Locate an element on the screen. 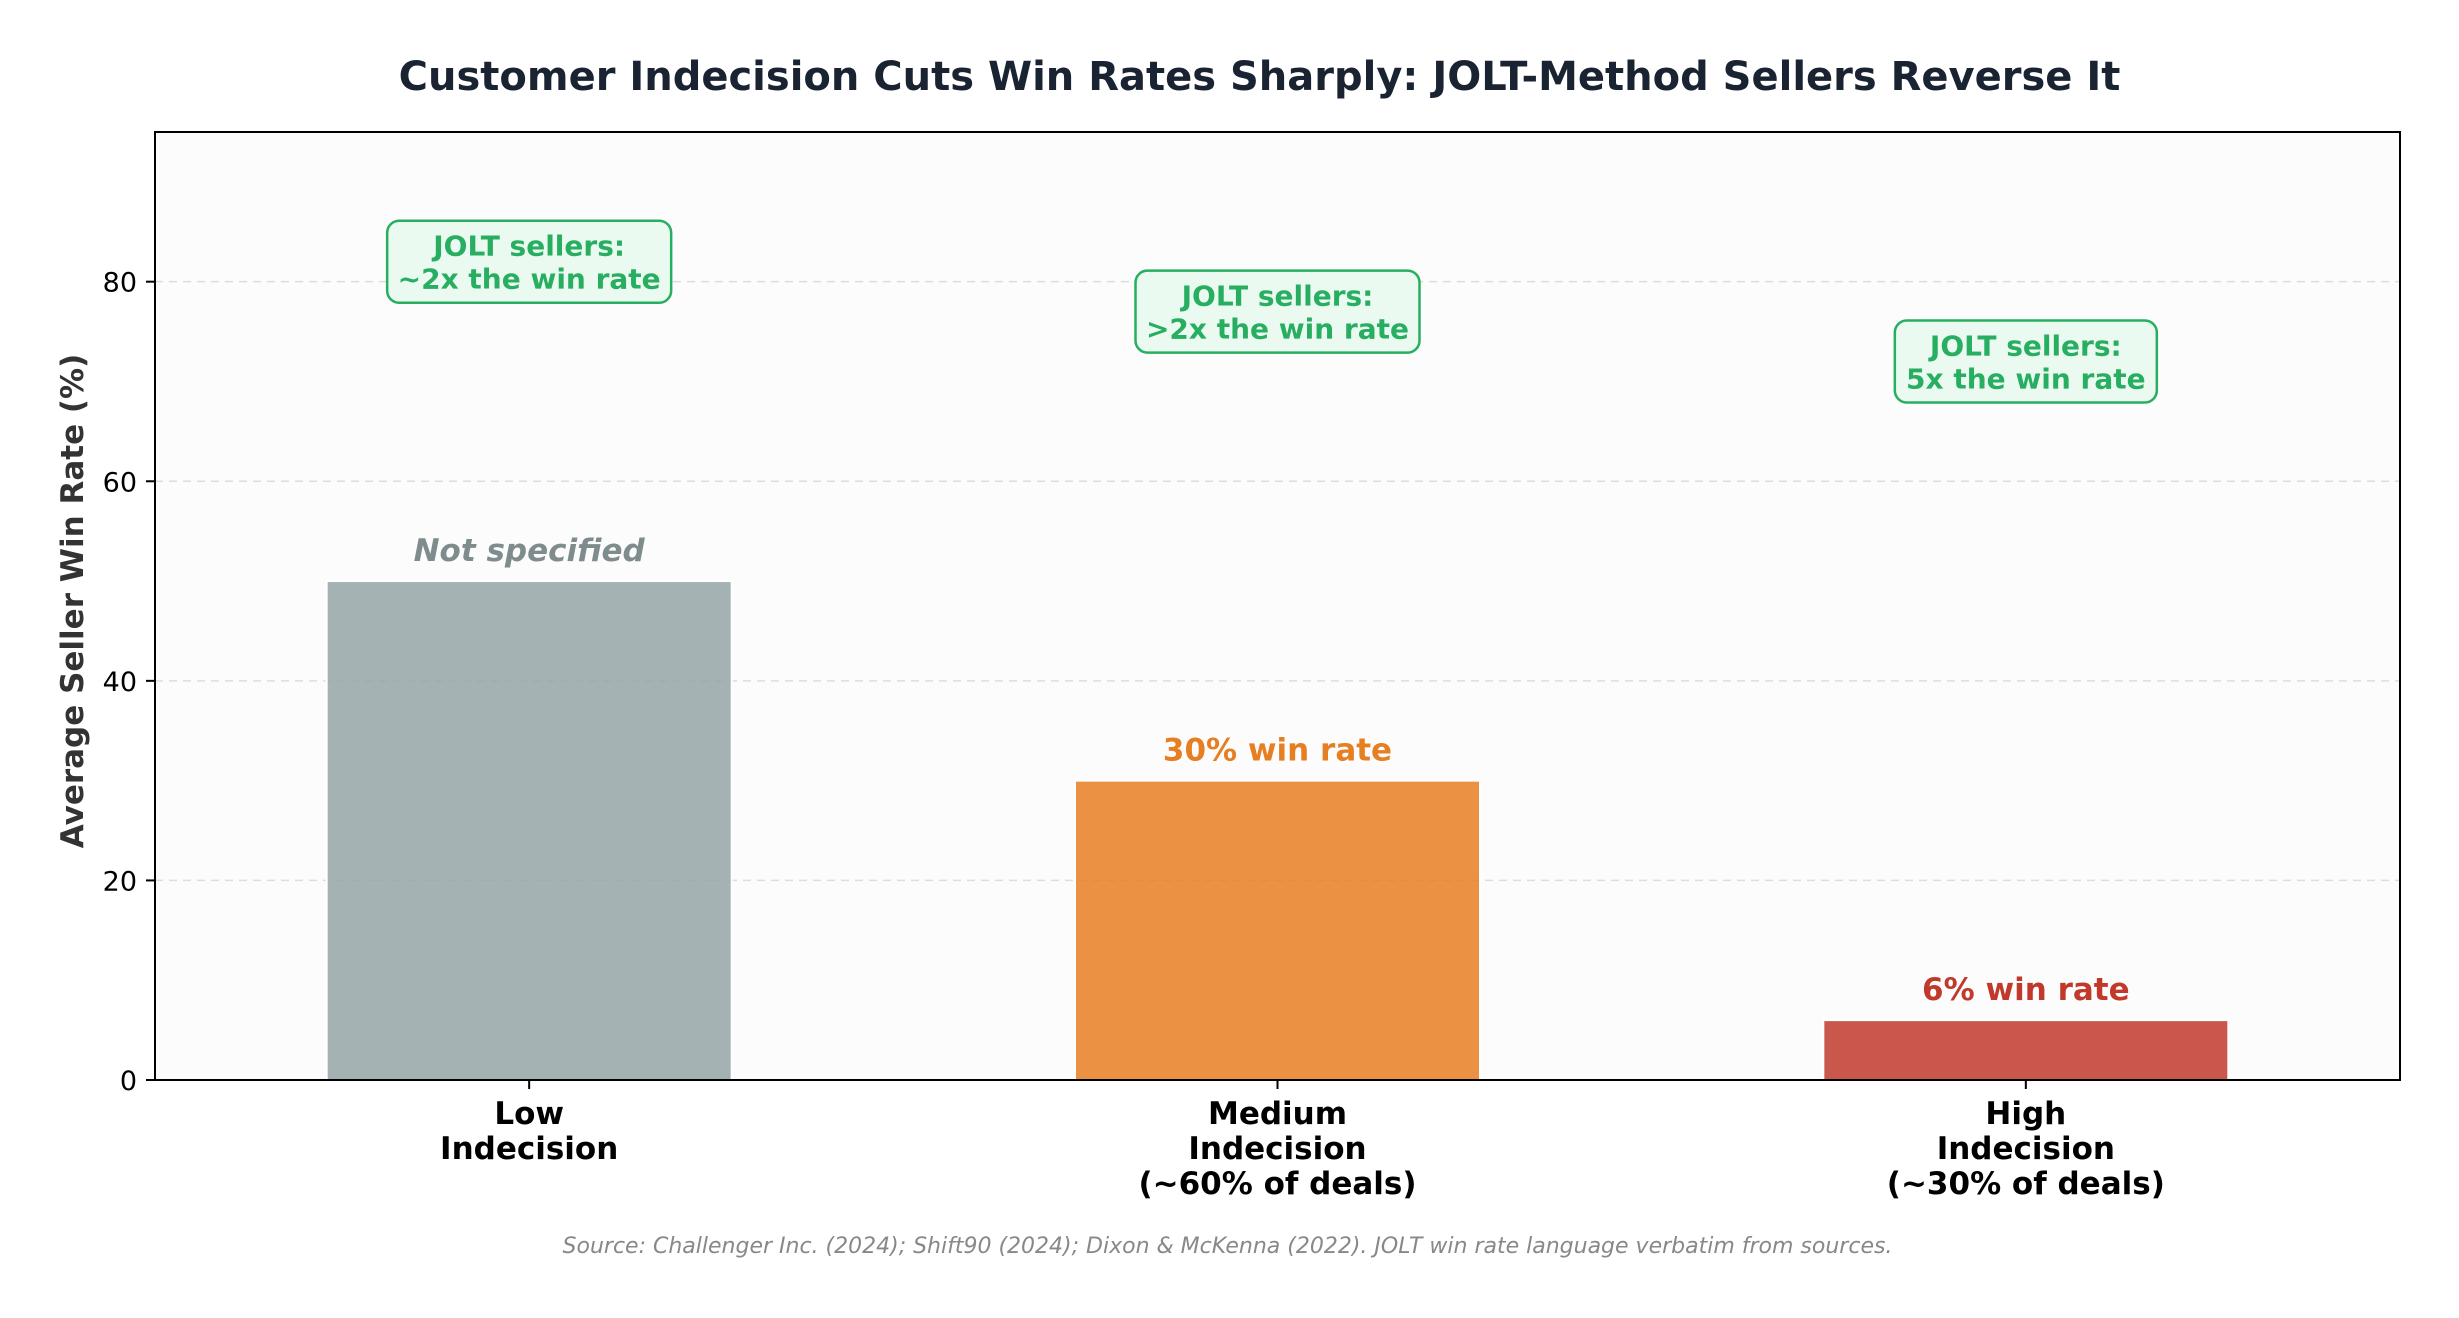 The image size is (2459, 1318). y-tick-label: 80 is located at coordinates (120, 283).